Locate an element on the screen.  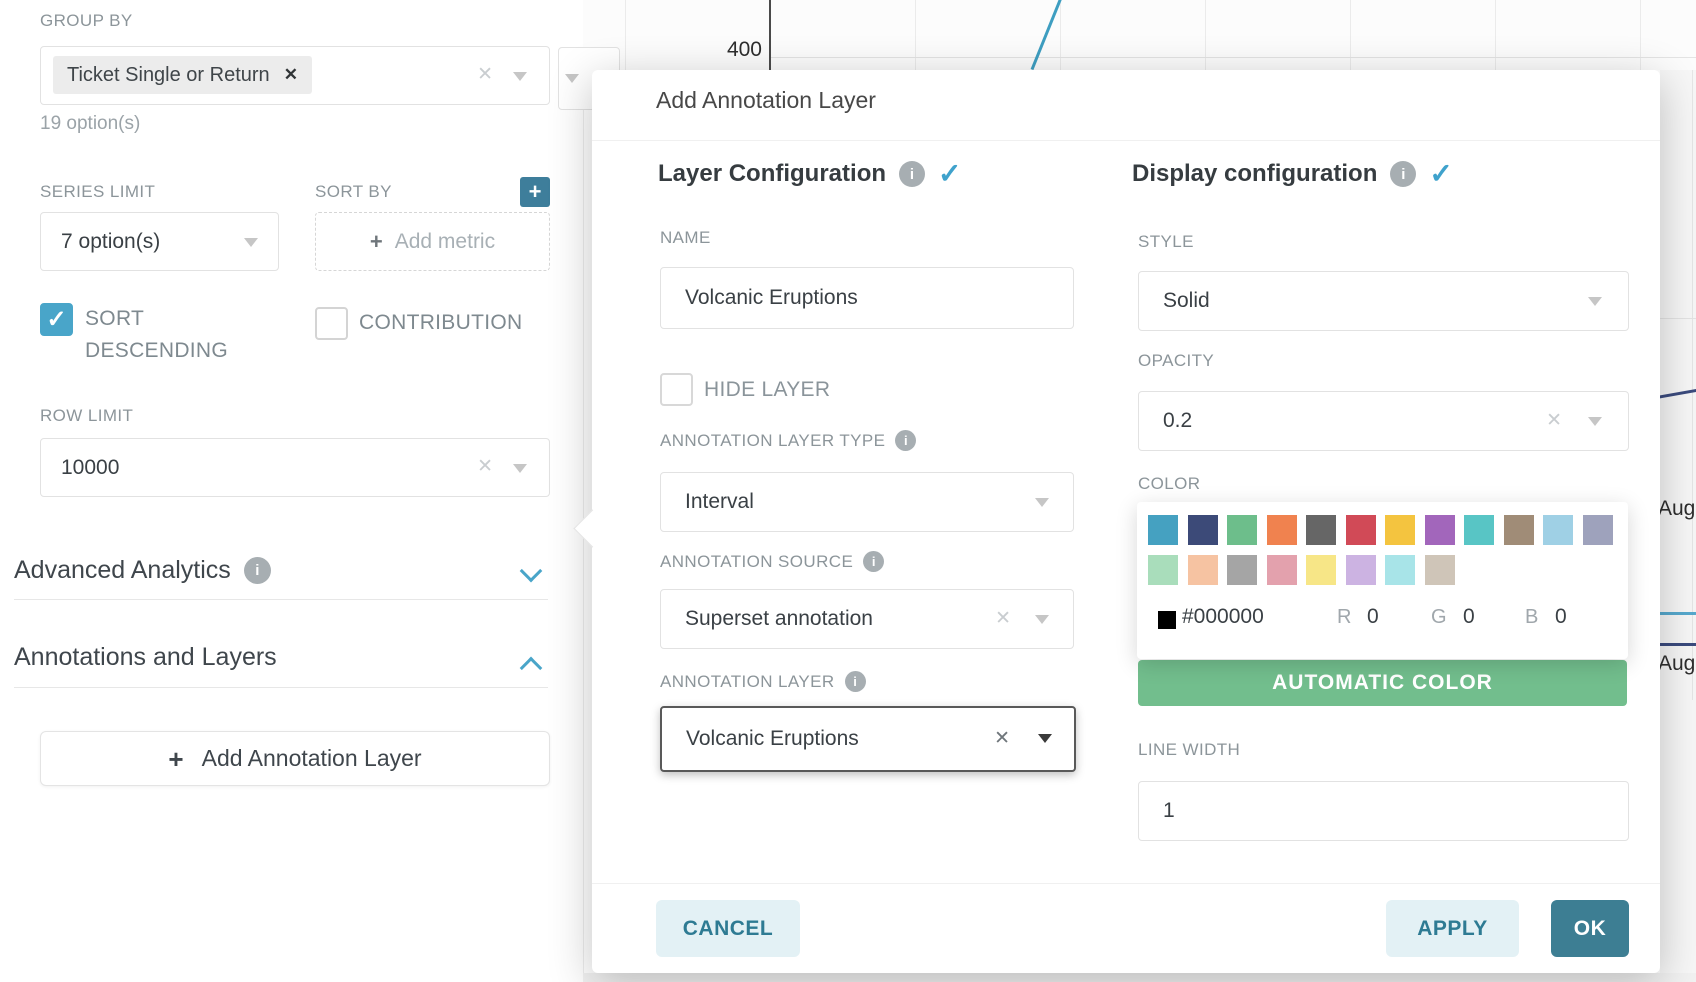
annotations-layers-header: Annotations and Layers is located at coordinates (145, 657).